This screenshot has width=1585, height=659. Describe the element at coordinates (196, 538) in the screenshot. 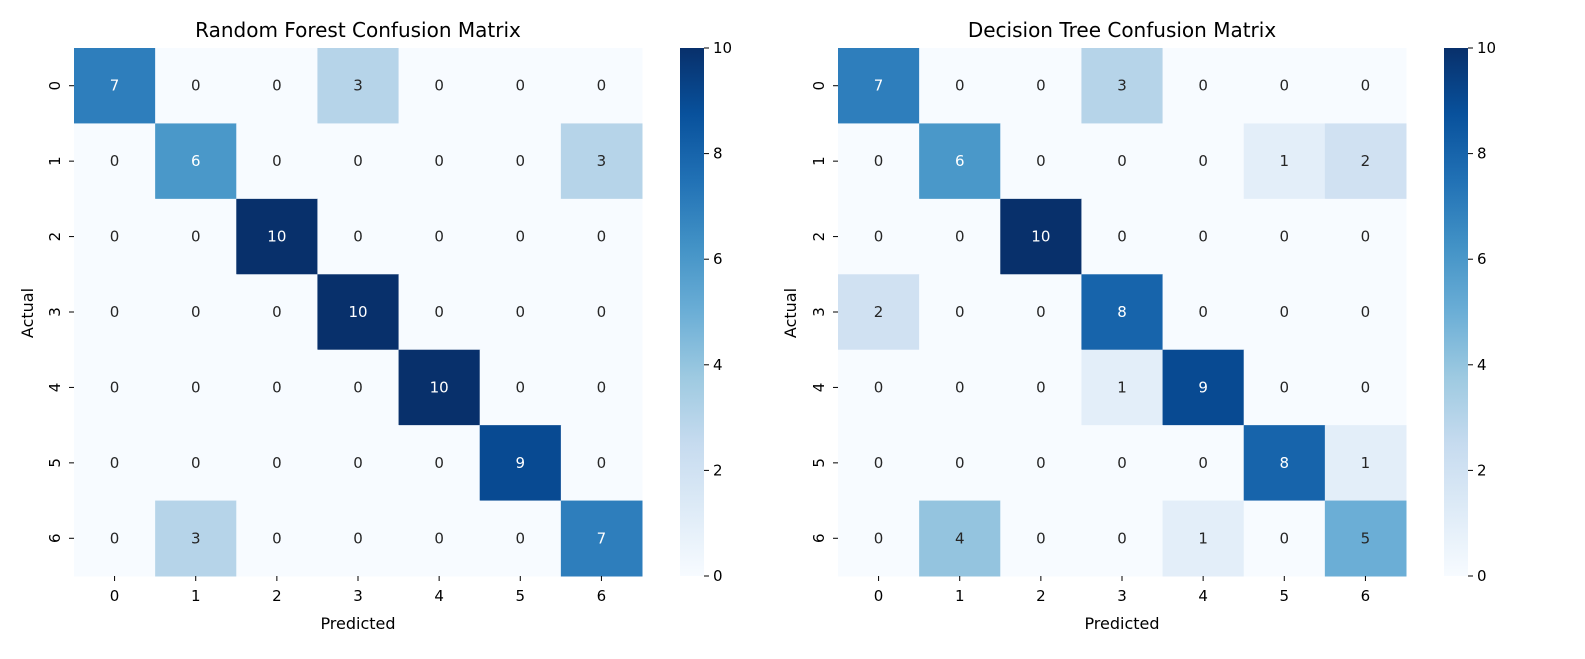

I see `cell-value-label: 3` at that location.